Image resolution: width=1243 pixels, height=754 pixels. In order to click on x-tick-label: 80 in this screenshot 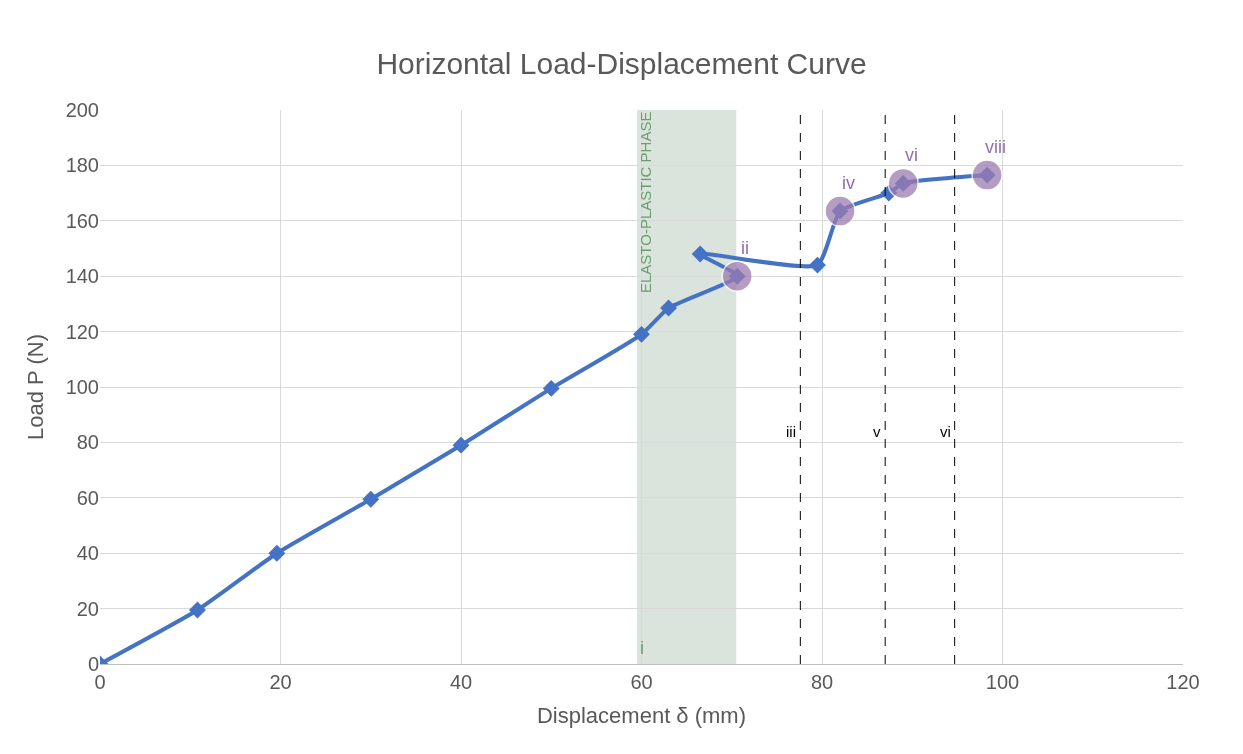, I will do `click(822, 682)`.